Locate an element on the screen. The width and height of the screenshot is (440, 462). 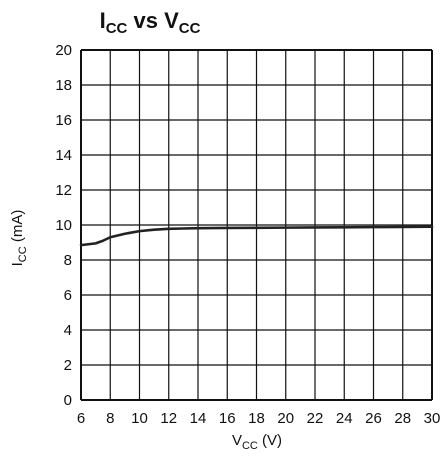
x-tick-label: 22 is located at coordinates (315, 418).